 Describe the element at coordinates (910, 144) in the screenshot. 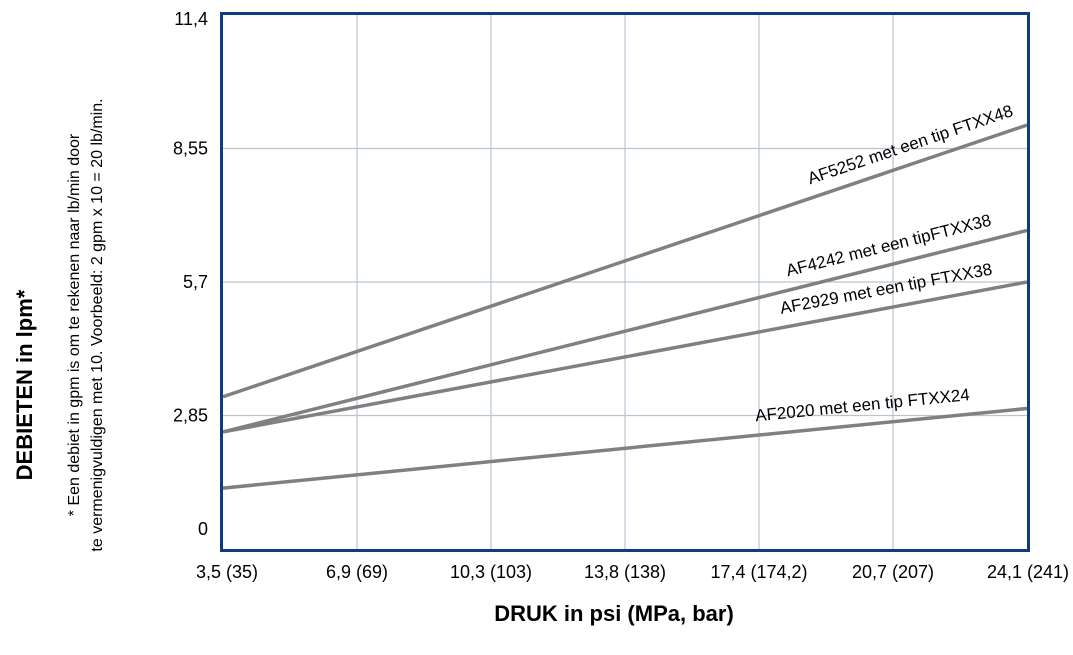

I see `series-label: AF5252 met een tip FTXX48` at that location.